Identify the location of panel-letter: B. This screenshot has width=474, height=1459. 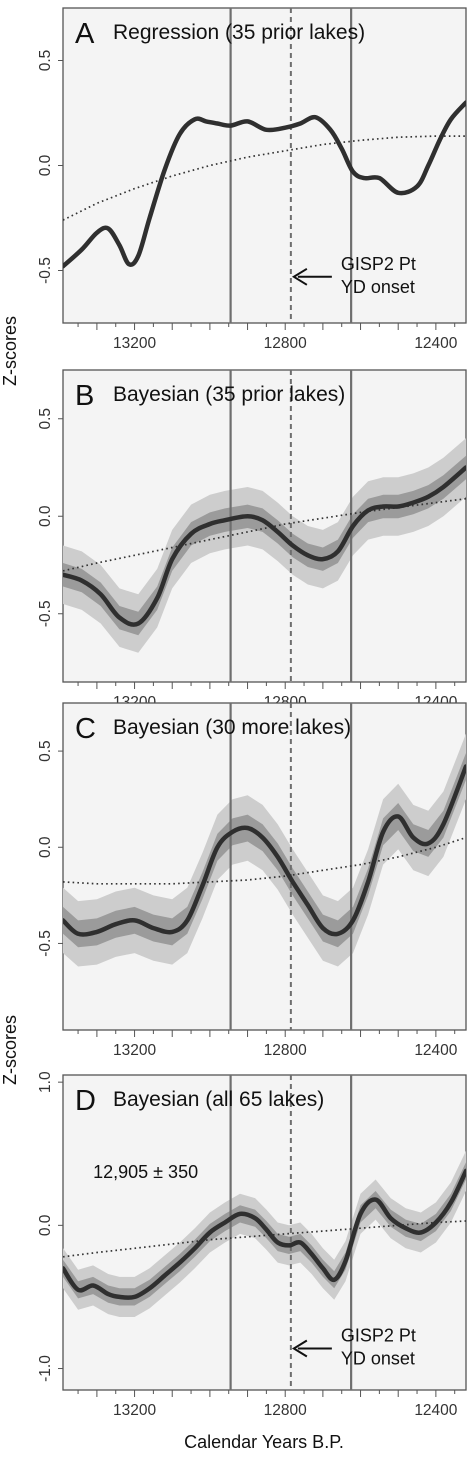
(84, 396).